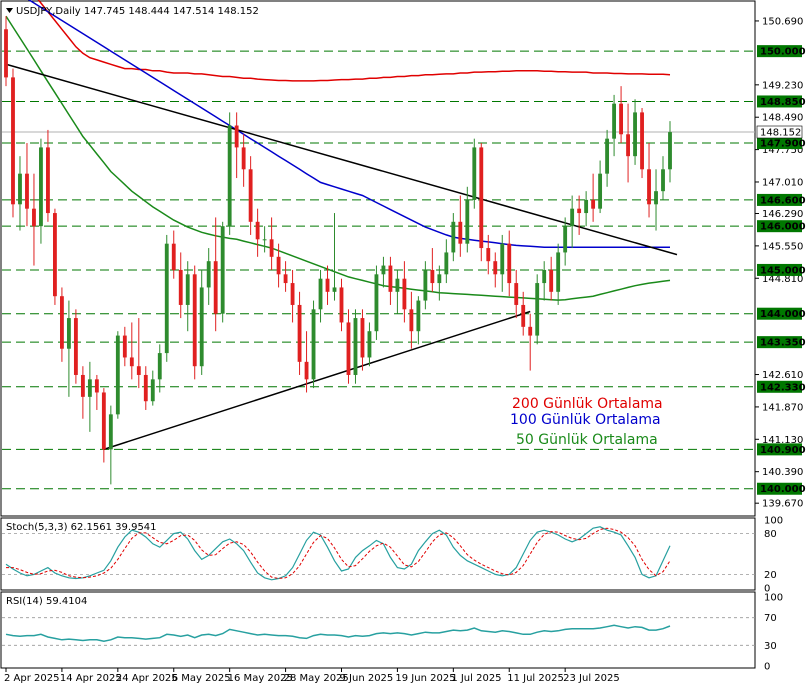 The height and width of the screenshot is (688, 806). Describe the element at coordinates (425, 678) in the screenshot. I see `x-tick-label: 19 Jun 2025` at that location.